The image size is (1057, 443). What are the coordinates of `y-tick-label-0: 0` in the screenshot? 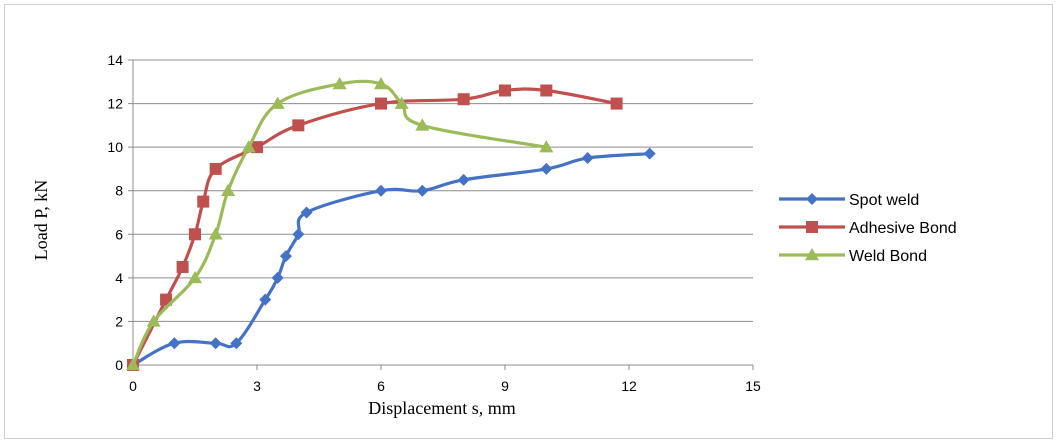 It's located at (119, 365).